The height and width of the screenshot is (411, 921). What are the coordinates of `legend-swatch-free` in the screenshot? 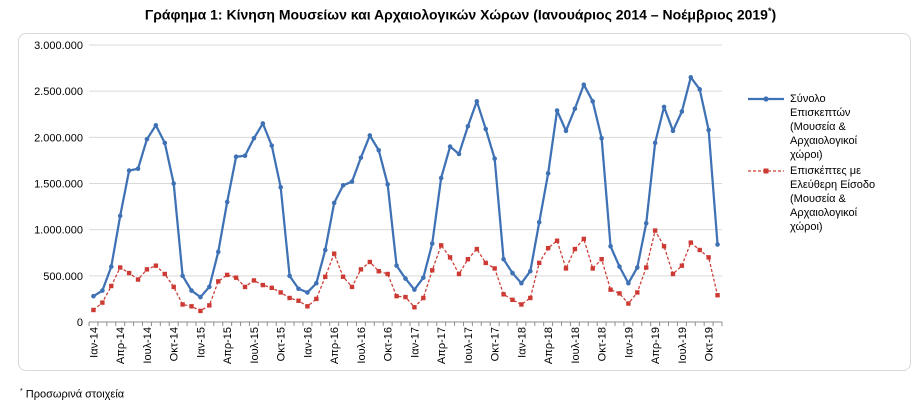 It's located at (766, 171).